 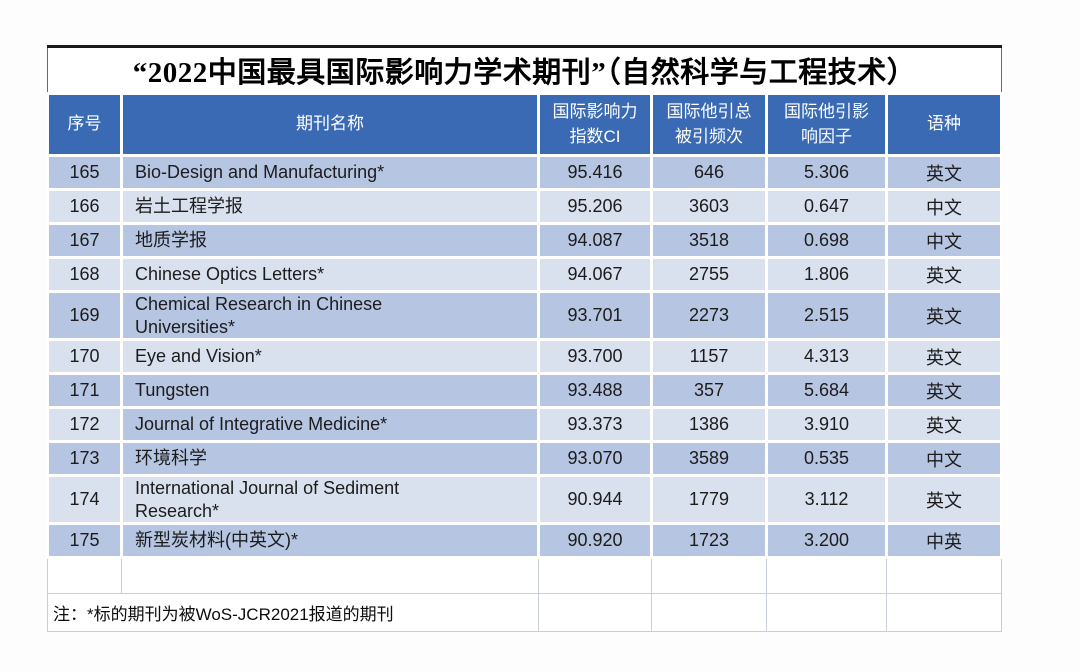 What do you see at coordinates (709, 240) in the screenshot?
I see `cell-cites: 3518` at bounding box center [709, 240].